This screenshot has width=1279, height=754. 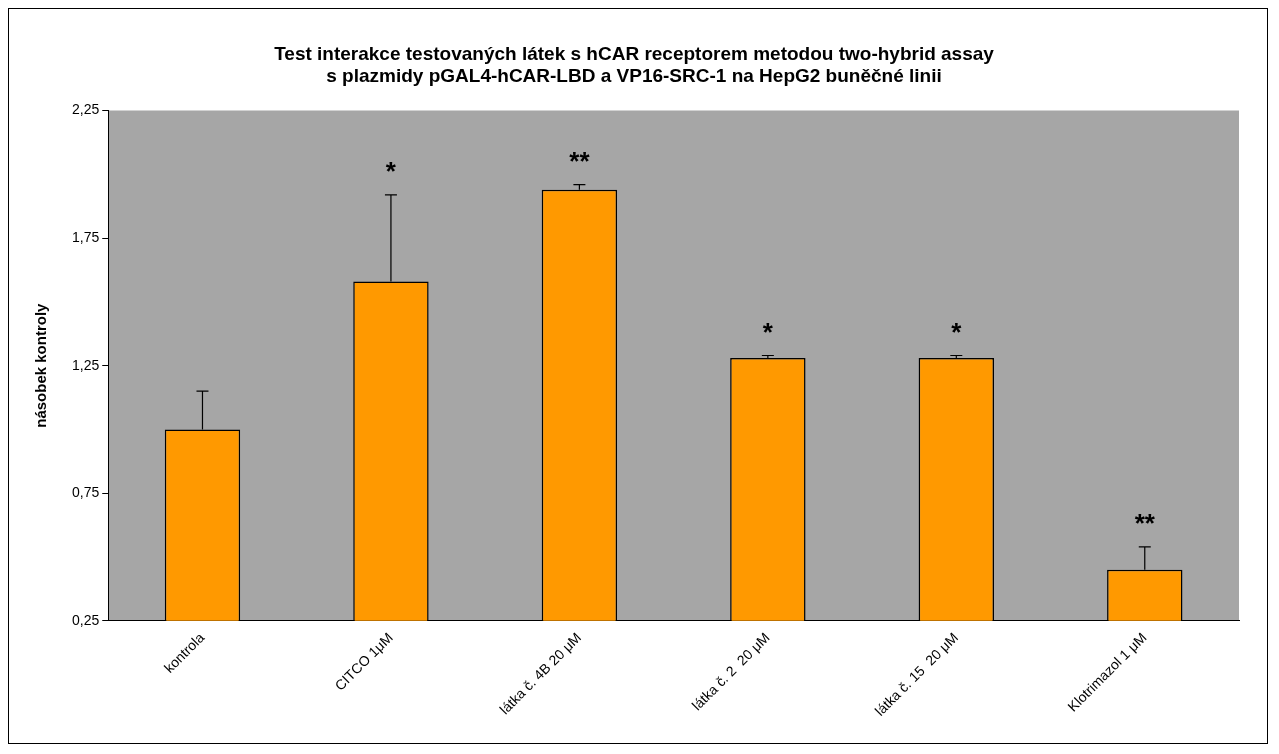 What do you see at coordinates (86, 364) in the screenshot?
I see `y-tick-label: 1,25` at bounding box center [86, 364].